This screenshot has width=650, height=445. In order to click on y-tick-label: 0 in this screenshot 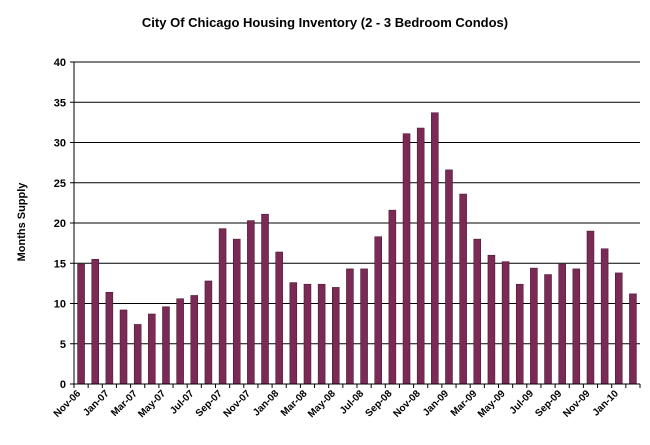, I will do `click(63, 385)`.